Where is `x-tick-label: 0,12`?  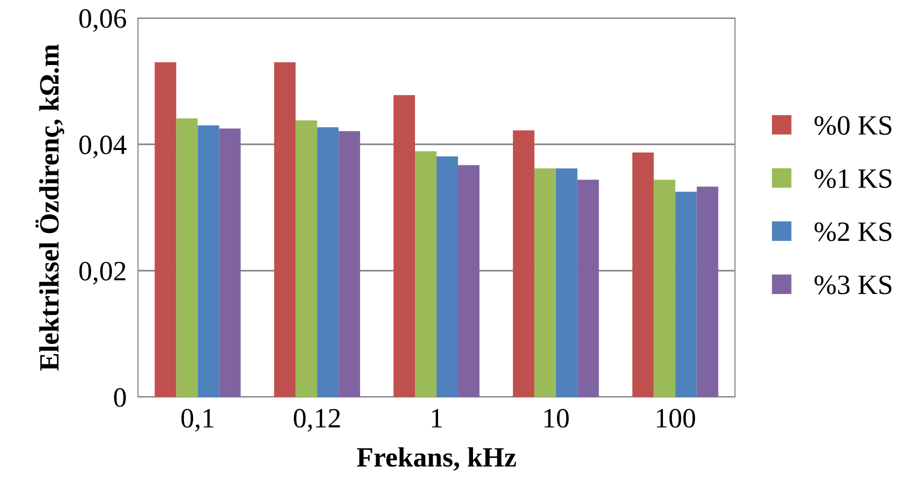 x-tick-label: 0,12 is located at coordinates (317, 420).